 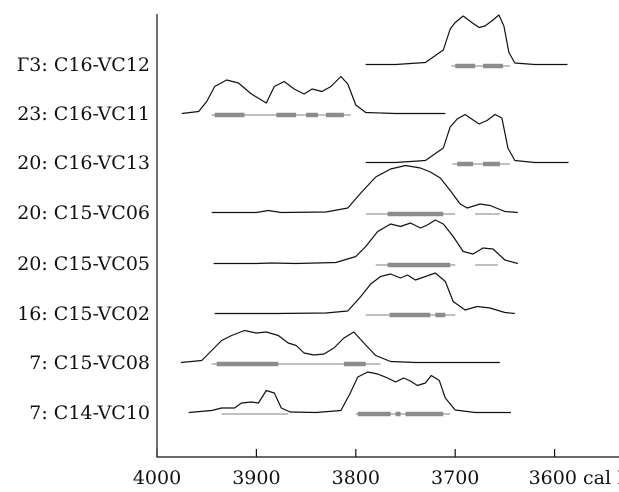 What do you see at coordinates (256, 478) in the screenshot?
I see `x-tick-label: 3900` at bounding box center [256, 478].